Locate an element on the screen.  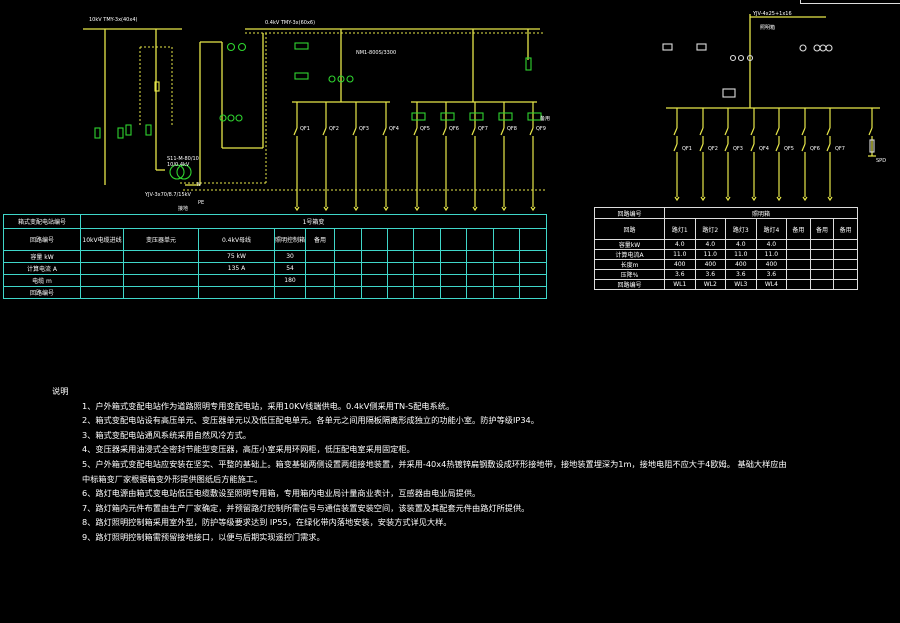
transformer-winding-icon is located at coordinates (177, 172).